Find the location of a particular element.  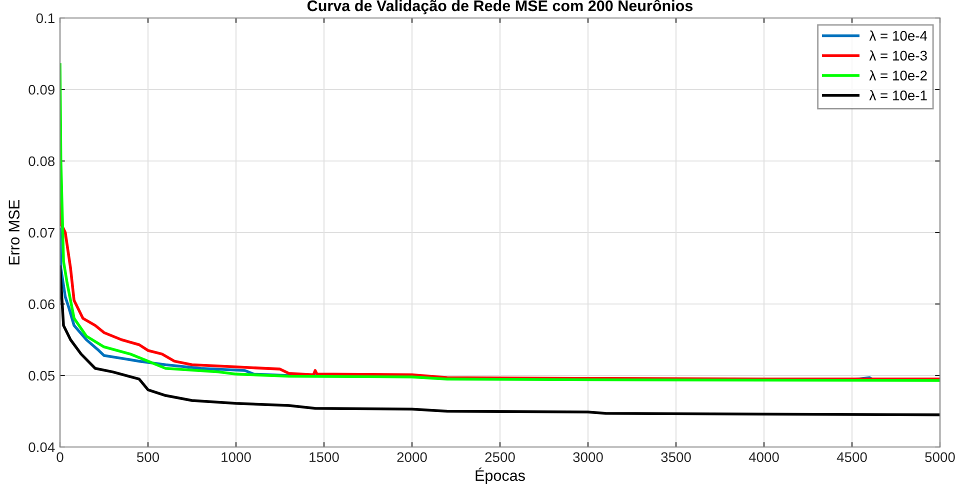

y-tick-label: 0.07 is located at coordinates (41, 233).